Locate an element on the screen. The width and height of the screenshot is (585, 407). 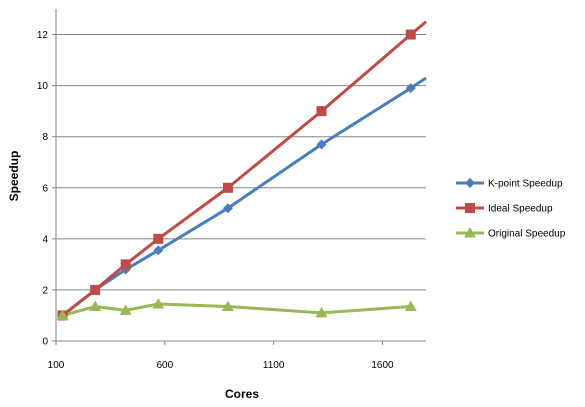
y-tick-label-12: 12 is located at coordinates (43, 35).